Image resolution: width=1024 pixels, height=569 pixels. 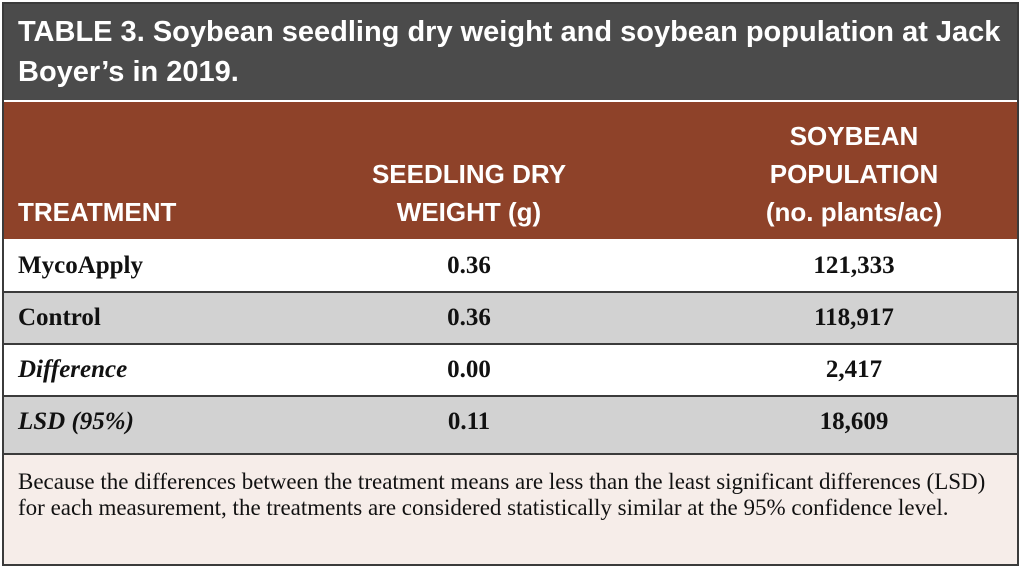 I want to click on header-population-line: SOYBEAN, so click(x=854, y=136).